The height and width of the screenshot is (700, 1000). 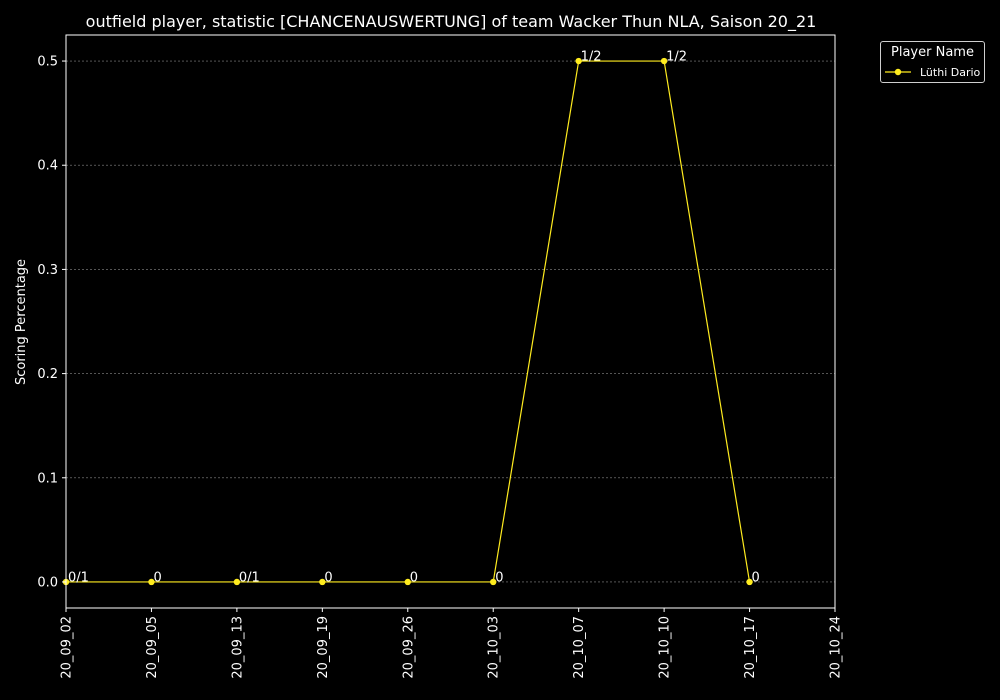 I want to click on legend-item-label: Lüthi Dario, so click(x=950, y=72).